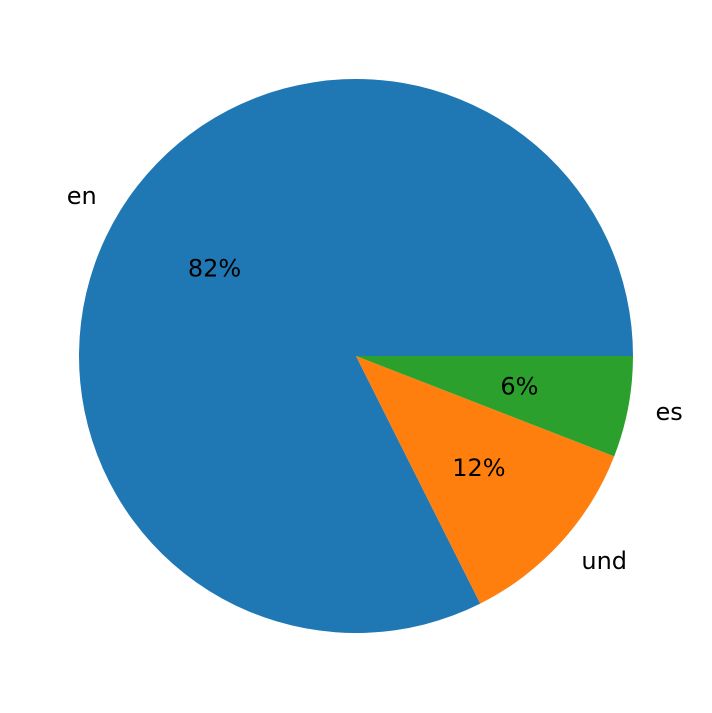 This screenshot has width=712, height=713. Describe the element at coordinates (478, 468) in the screenshot. I see `pct-label-und: 12%` at that location.